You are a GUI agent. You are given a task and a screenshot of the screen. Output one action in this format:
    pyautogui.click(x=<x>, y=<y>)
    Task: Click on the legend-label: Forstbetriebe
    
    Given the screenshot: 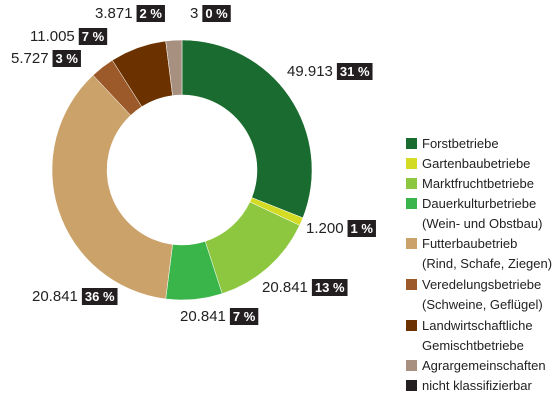 What is the action you would take?
    pyautogui.click(x=460, y=143)
    